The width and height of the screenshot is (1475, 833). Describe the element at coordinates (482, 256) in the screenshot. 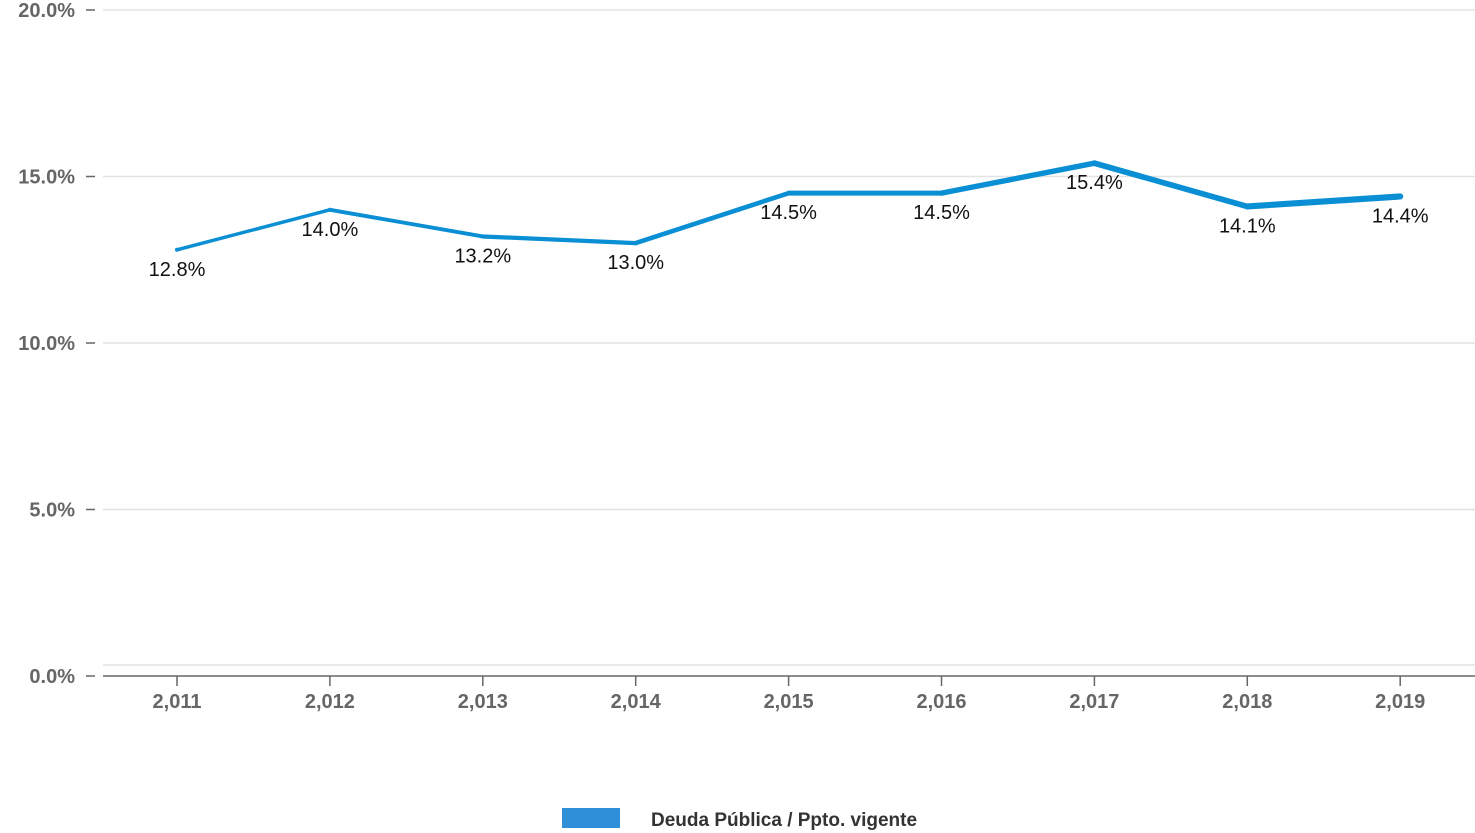

I see `data-label: 13.2%` at that location.